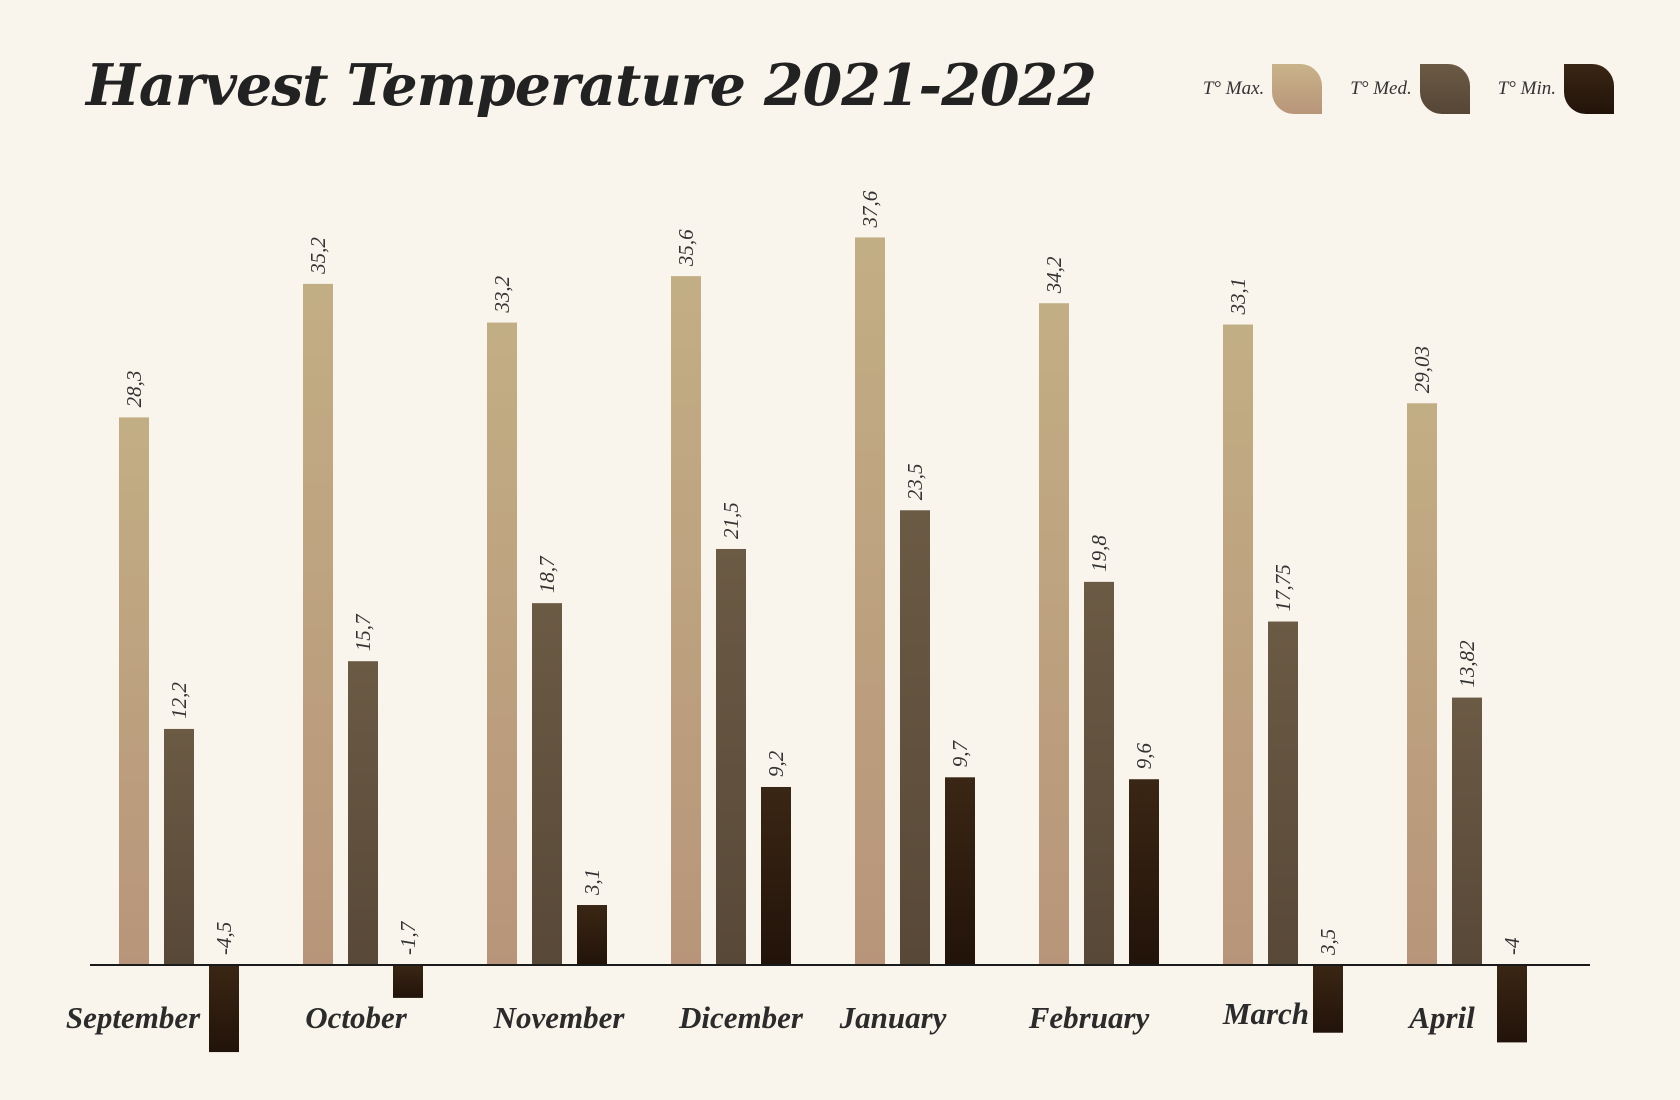  I want to click on bar-october-med, so click(363, 813).